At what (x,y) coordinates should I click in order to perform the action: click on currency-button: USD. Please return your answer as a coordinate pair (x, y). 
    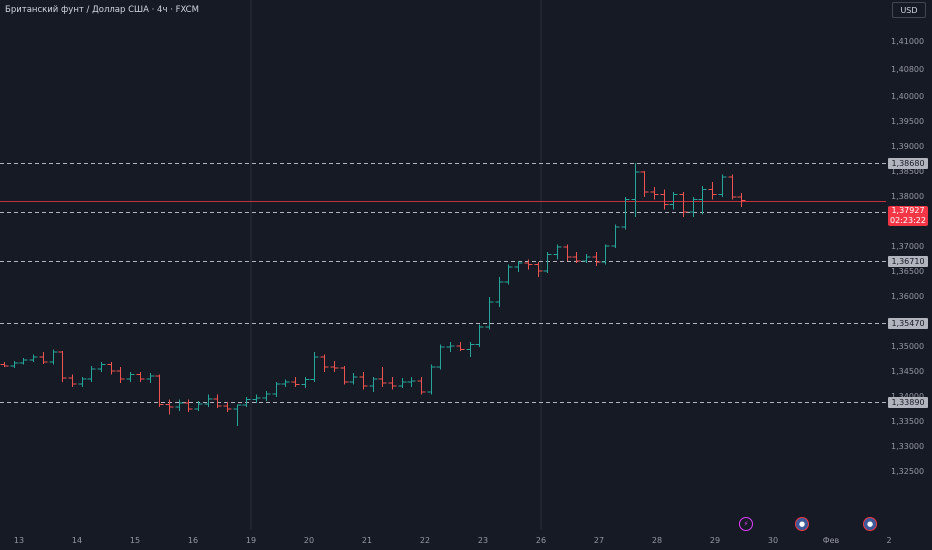
    Looking at the image, I should click on (909, 10).